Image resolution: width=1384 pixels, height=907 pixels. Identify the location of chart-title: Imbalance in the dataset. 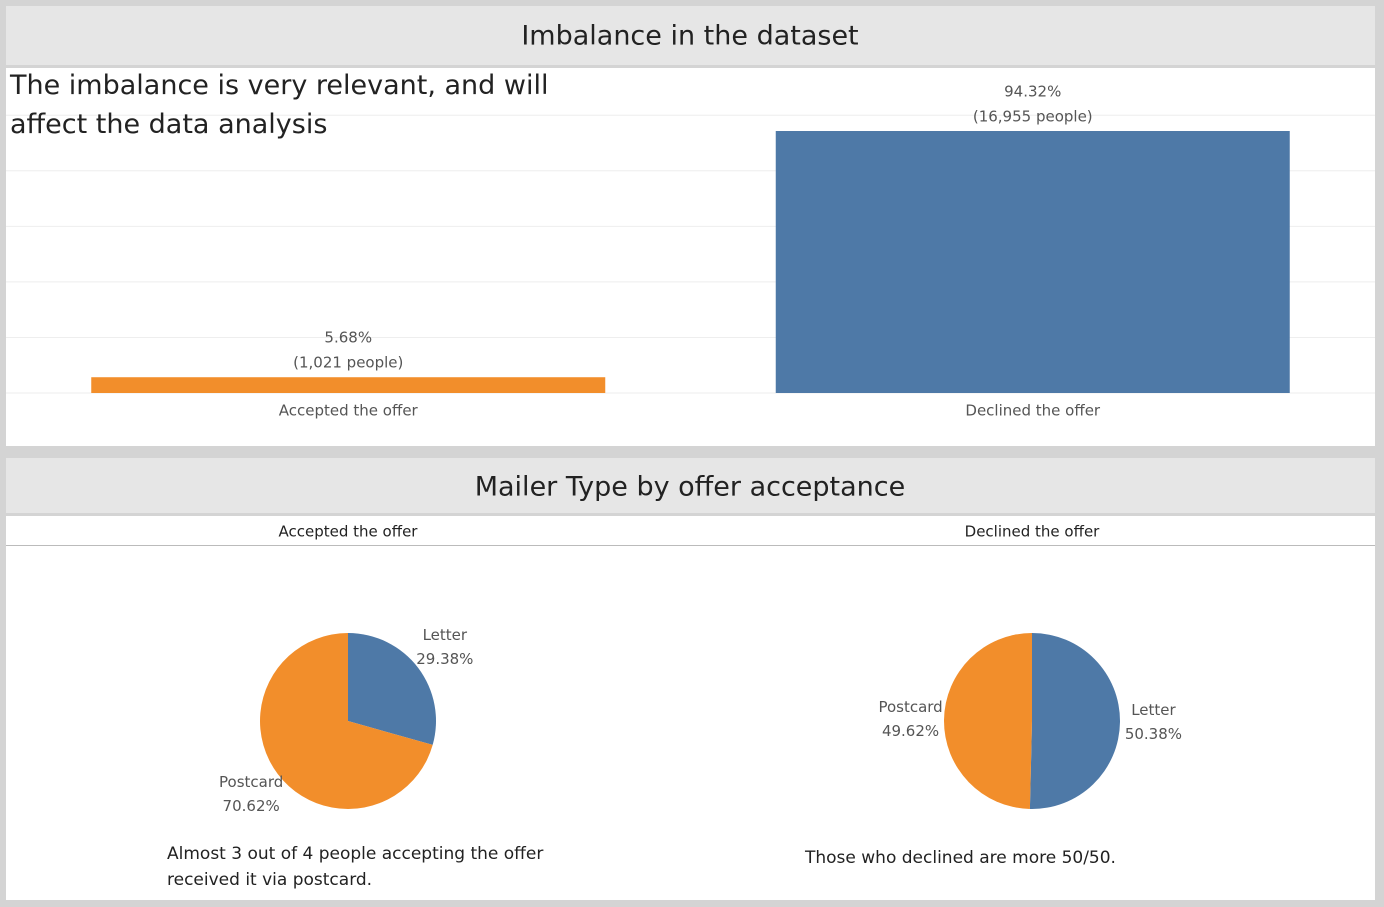
(689, 36).